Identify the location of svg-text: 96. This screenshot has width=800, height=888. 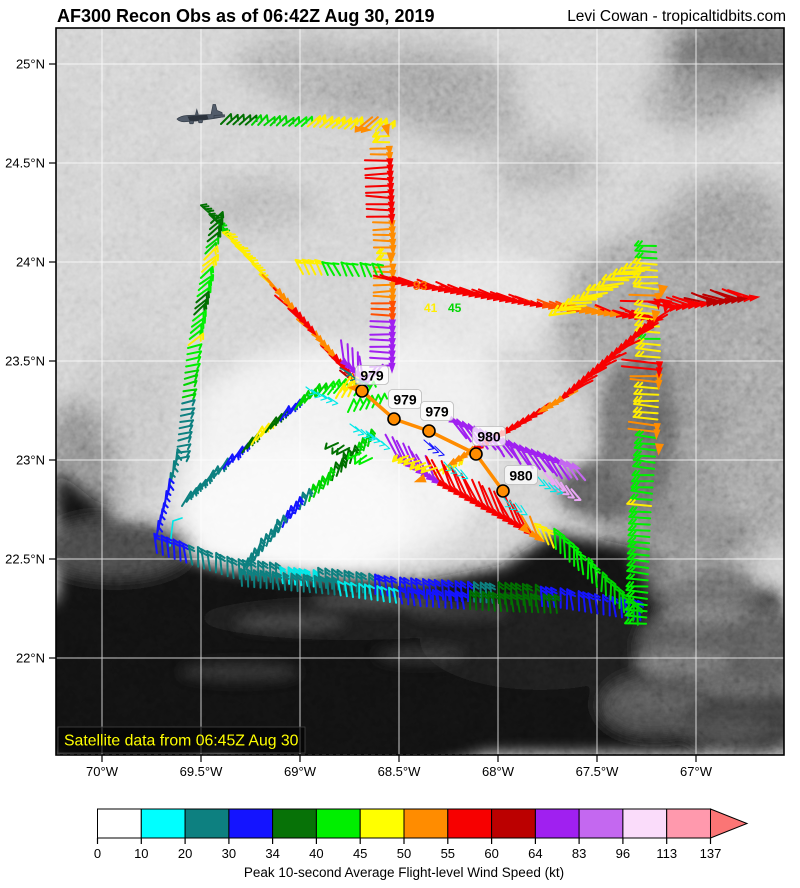
(623, 853).